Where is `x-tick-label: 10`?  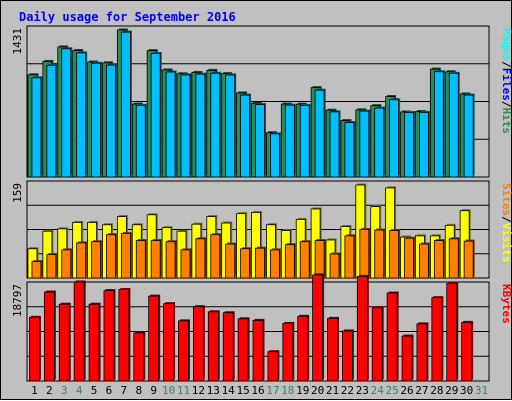 x-tick-label: 10 is located at coordinates (168, 390).